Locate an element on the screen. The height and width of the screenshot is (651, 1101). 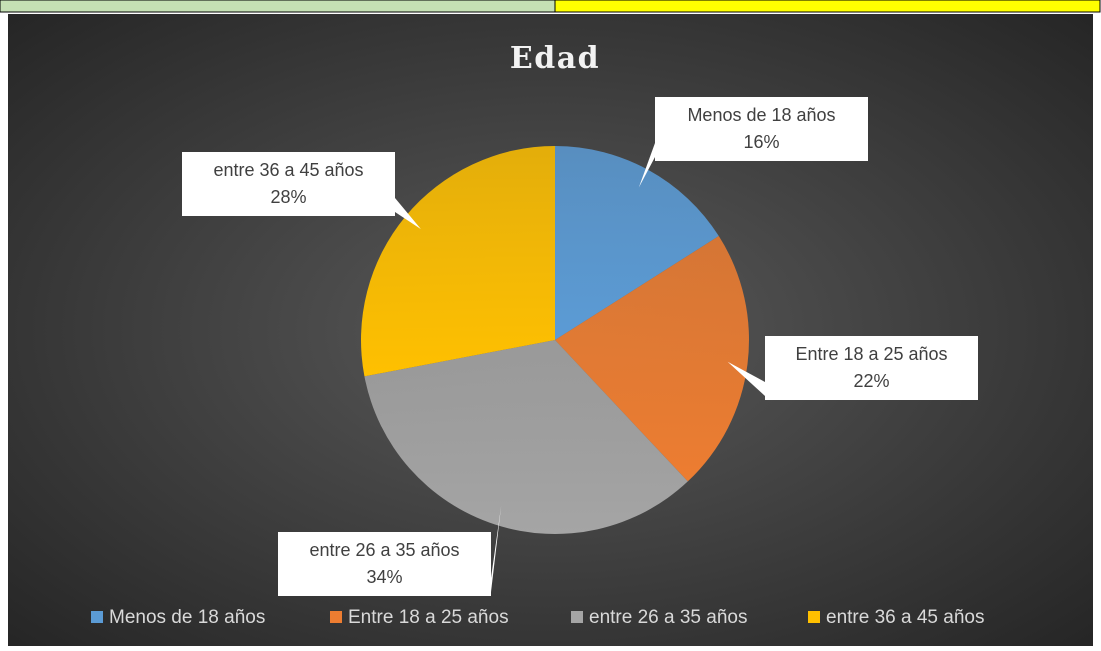
label-category: Menos de 18 años is located at coordinates (761, 115).